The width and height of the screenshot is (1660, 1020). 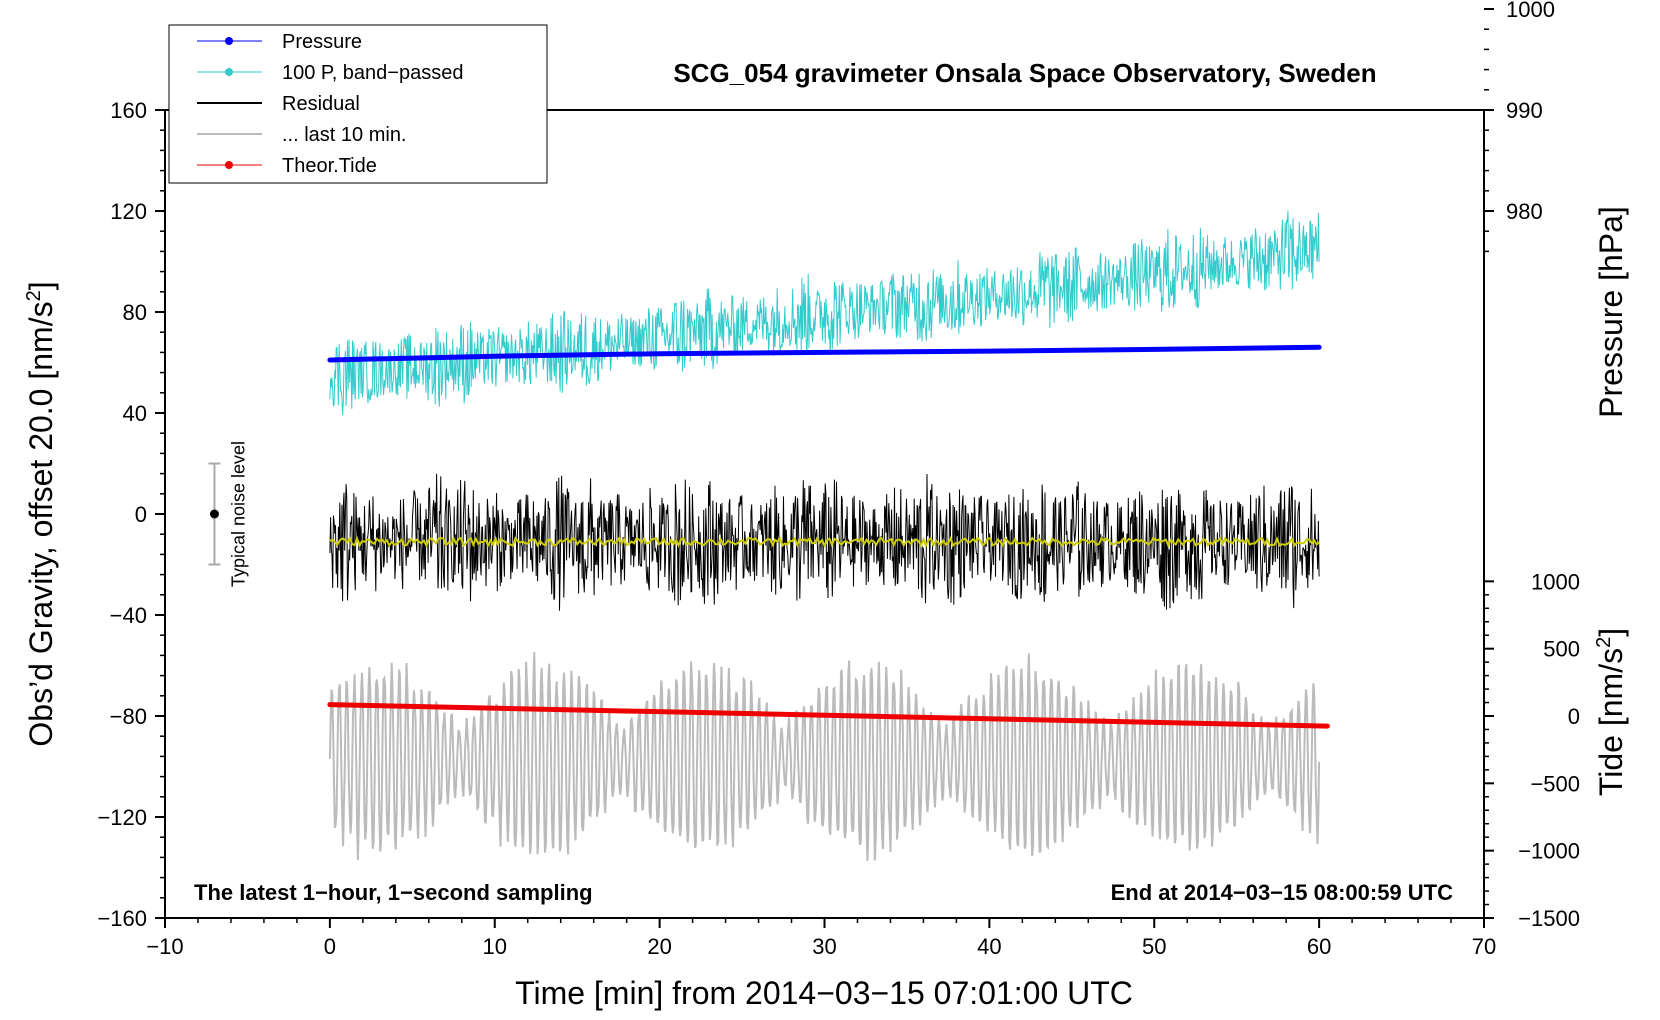 What do you see at coordinates (659, 946) in the screenshot?
I see `x-tick-label: 20` at bounding box center [659, 946].